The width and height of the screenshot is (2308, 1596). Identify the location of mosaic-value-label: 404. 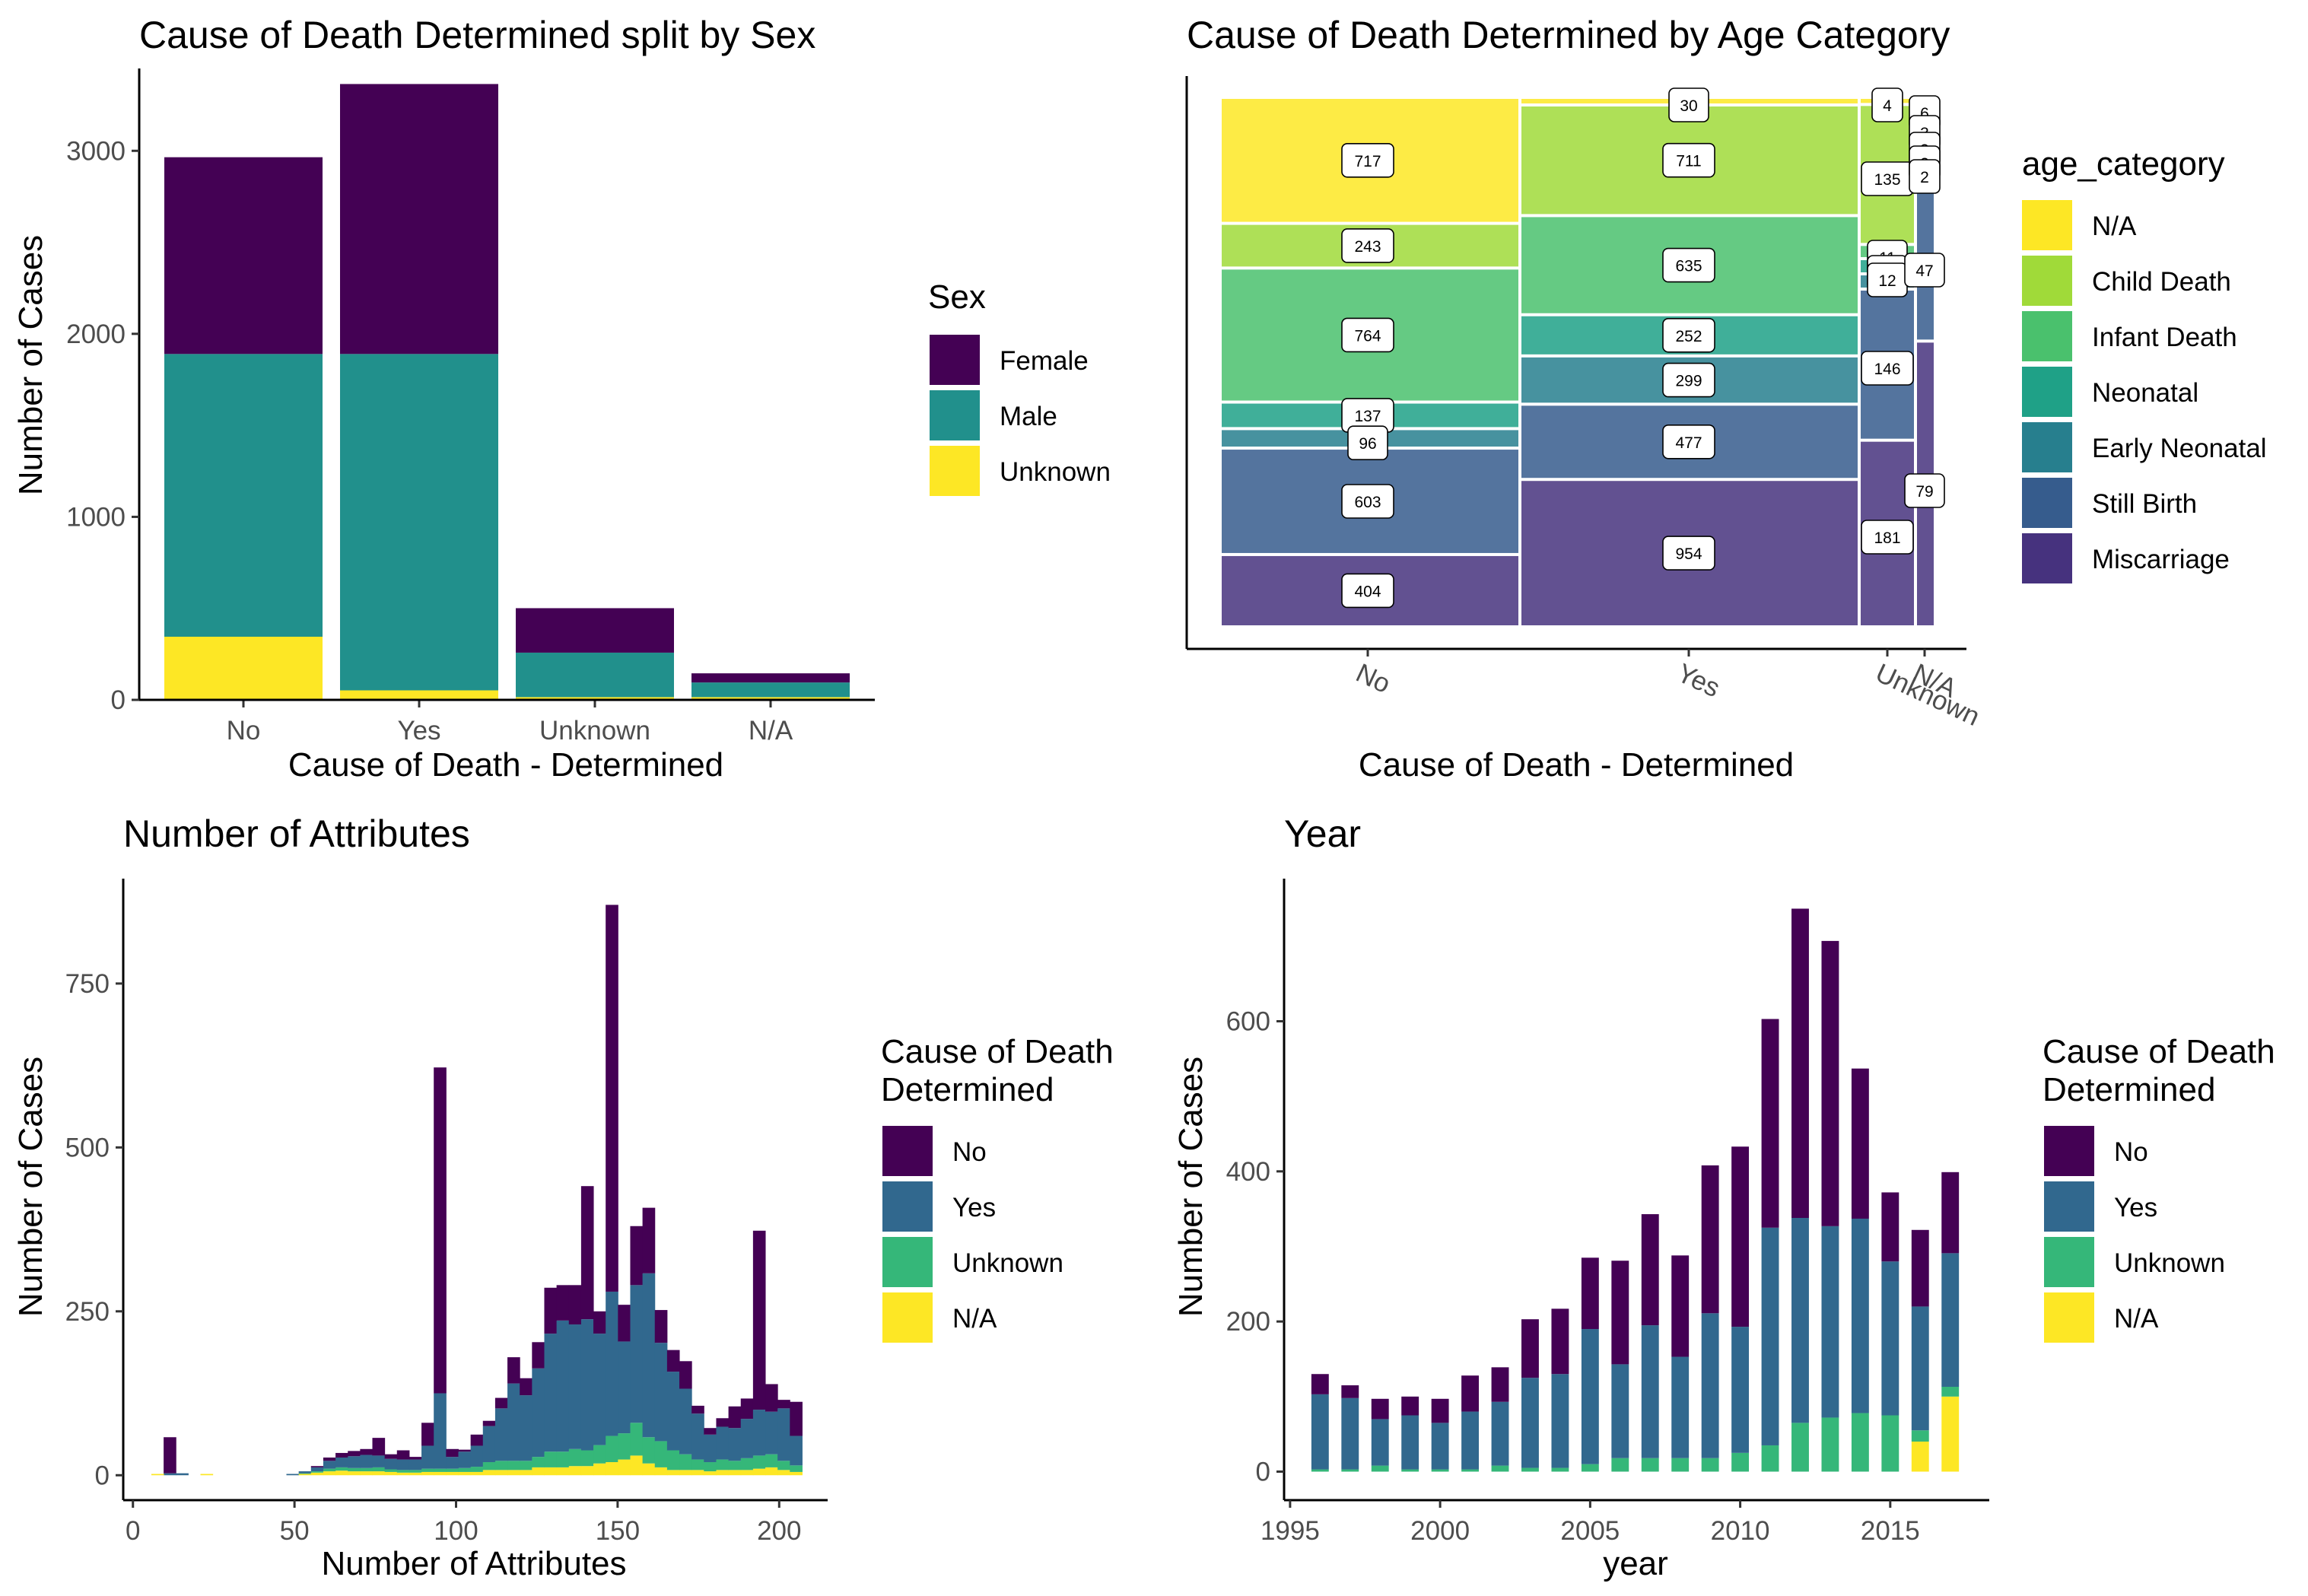
(1367, 591).